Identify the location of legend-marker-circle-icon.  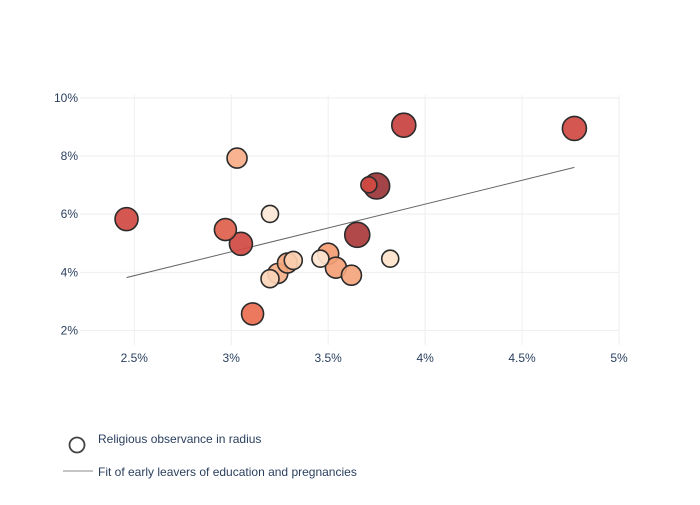
(77, 445).